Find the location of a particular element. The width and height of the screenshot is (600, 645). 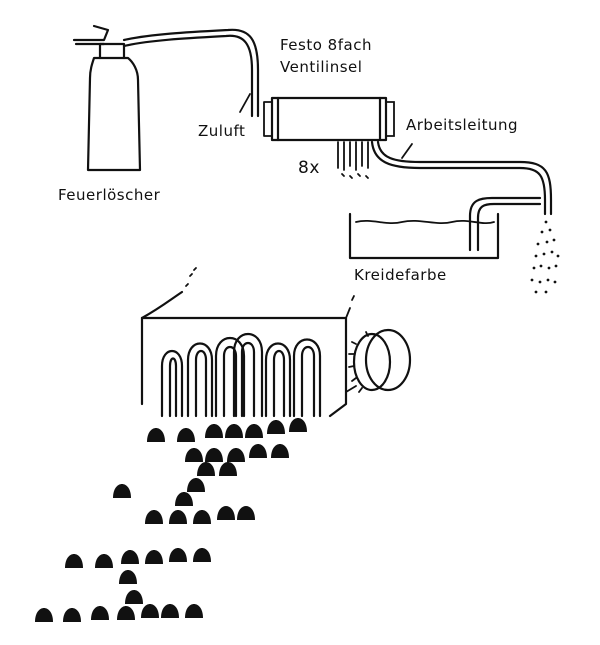

work-line-hose is located at coordinates (461, 178).